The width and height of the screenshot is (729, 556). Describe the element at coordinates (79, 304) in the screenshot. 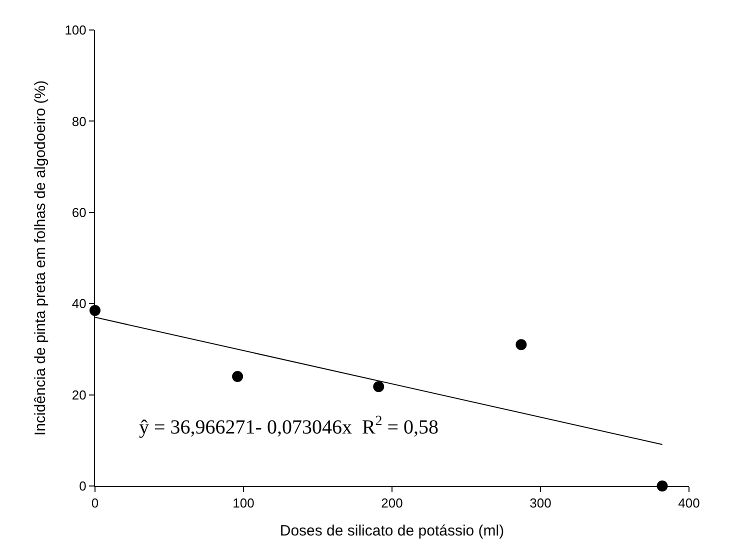

I see `y-tick-label: 40` at that location.